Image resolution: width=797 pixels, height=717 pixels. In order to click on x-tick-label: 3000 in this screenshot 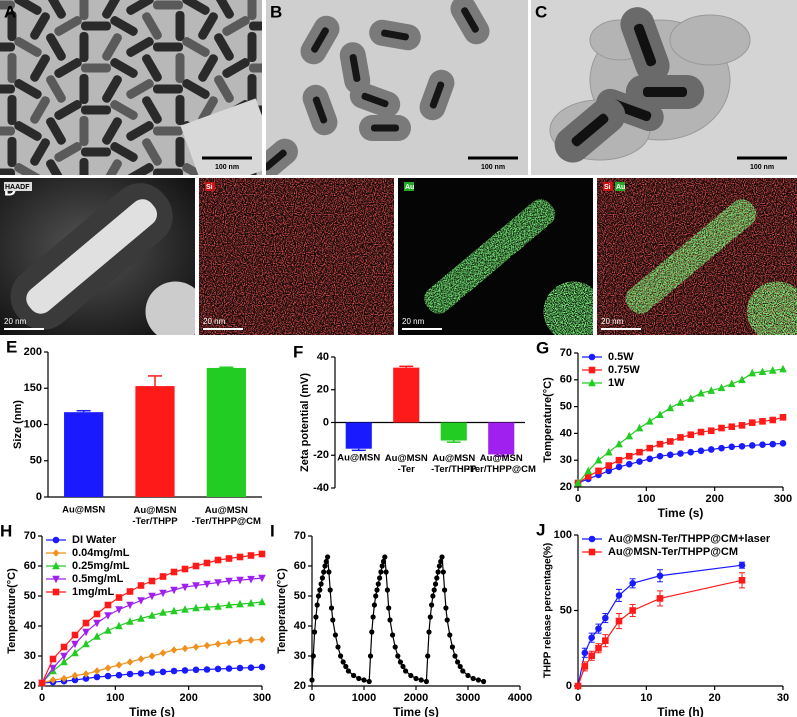, I will do `click(468, 698)`.